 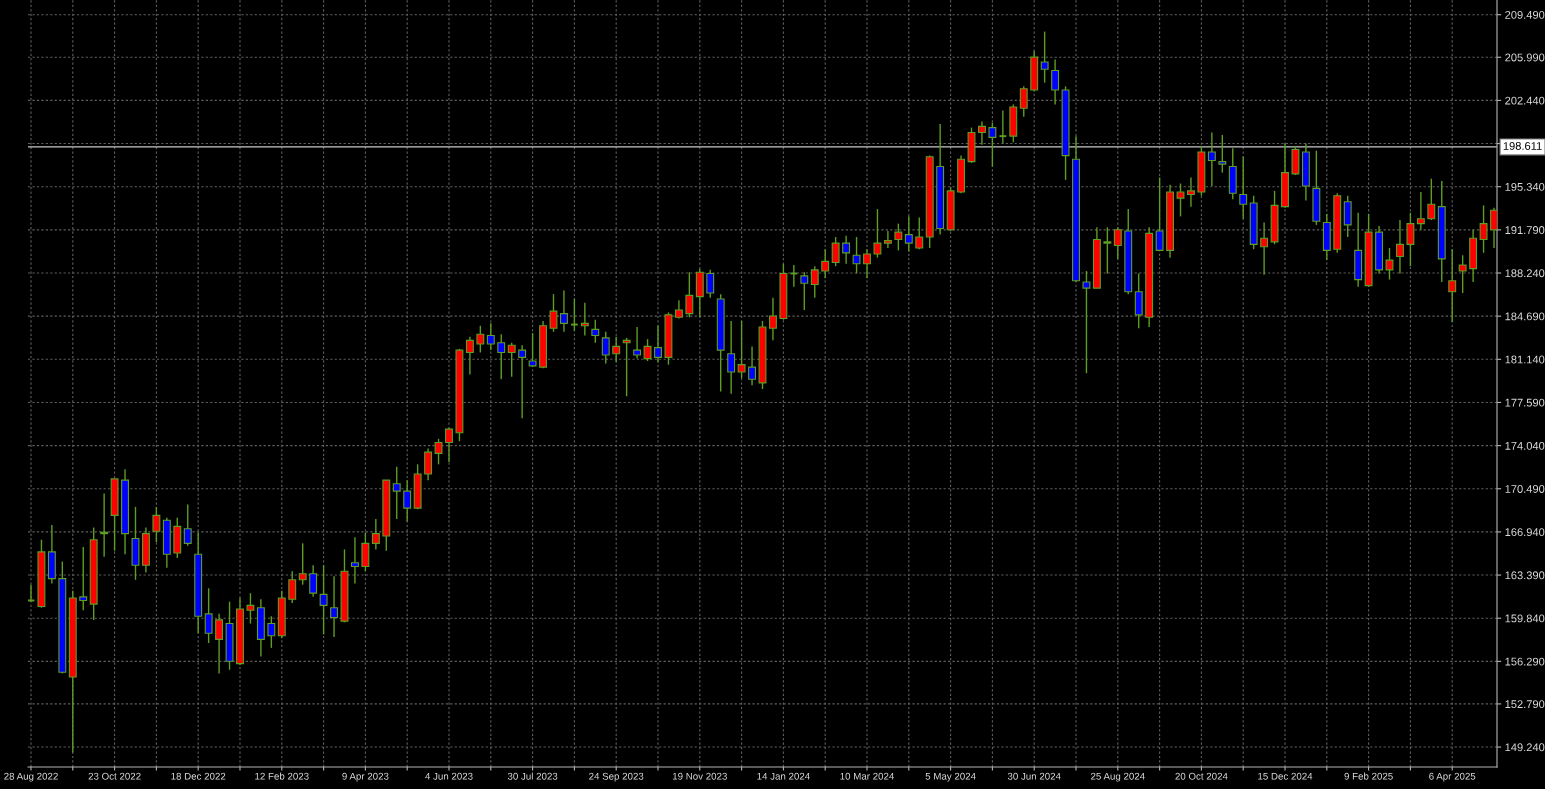 What do you see at coordinates (1285, 776) in the screenshot?
I see `x-tick-label: 15 Dec 2024` at bounding box center [1285, 776].